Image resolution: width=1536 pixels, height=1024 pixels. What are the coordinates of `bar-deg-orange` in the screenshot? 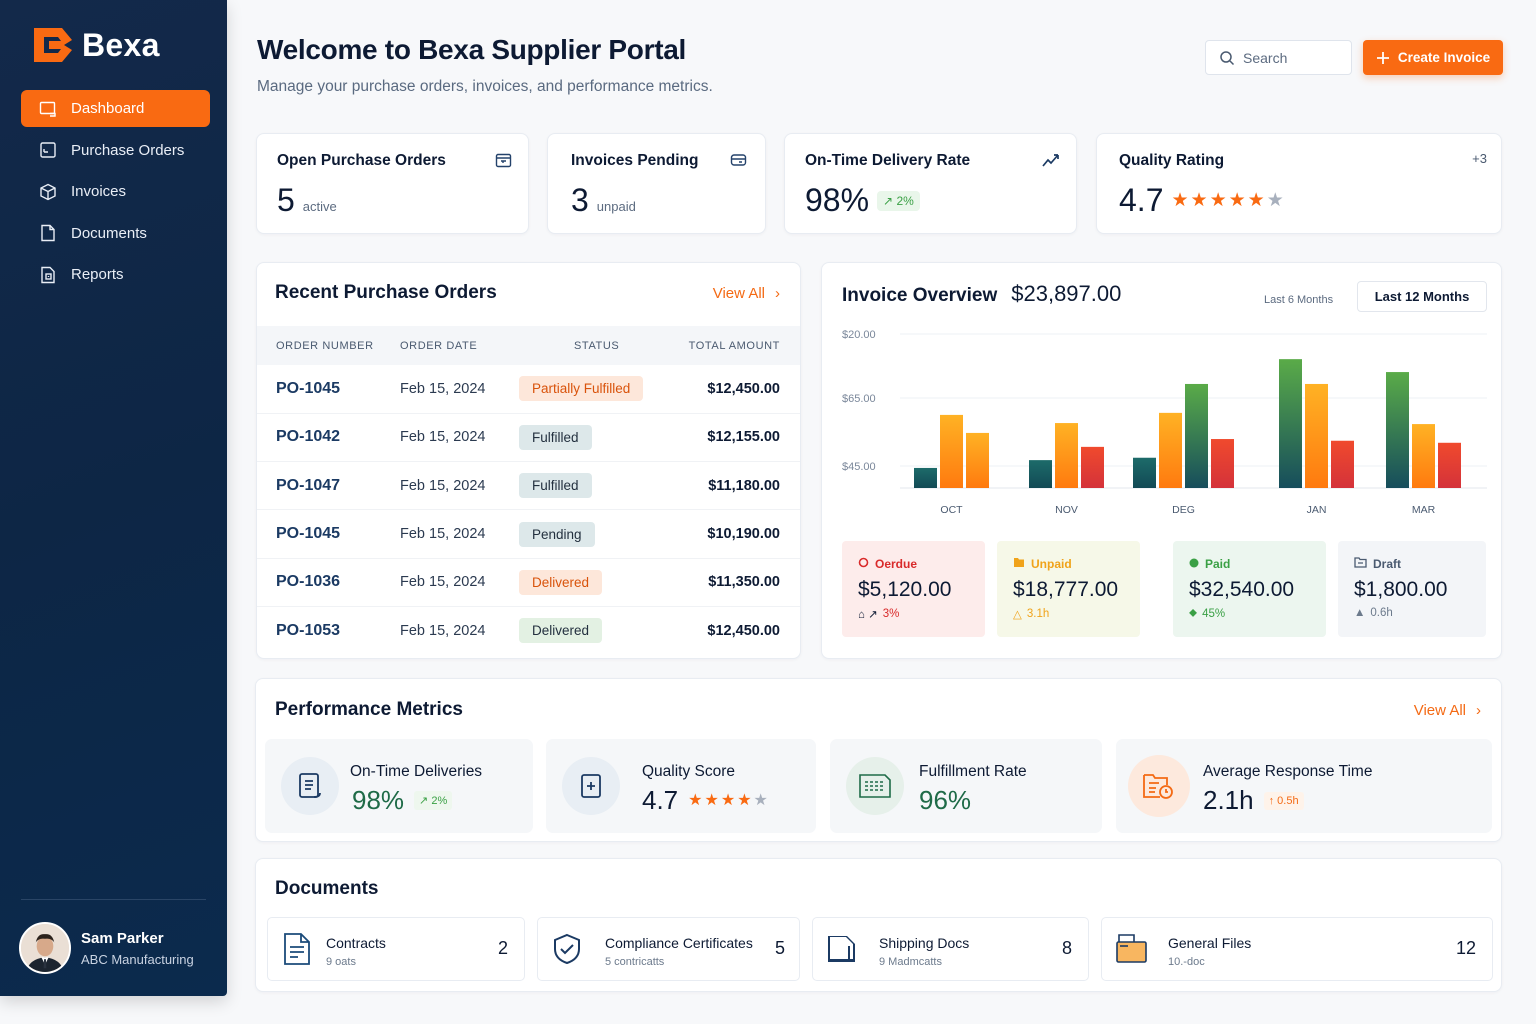 It's located at (1170, 450).